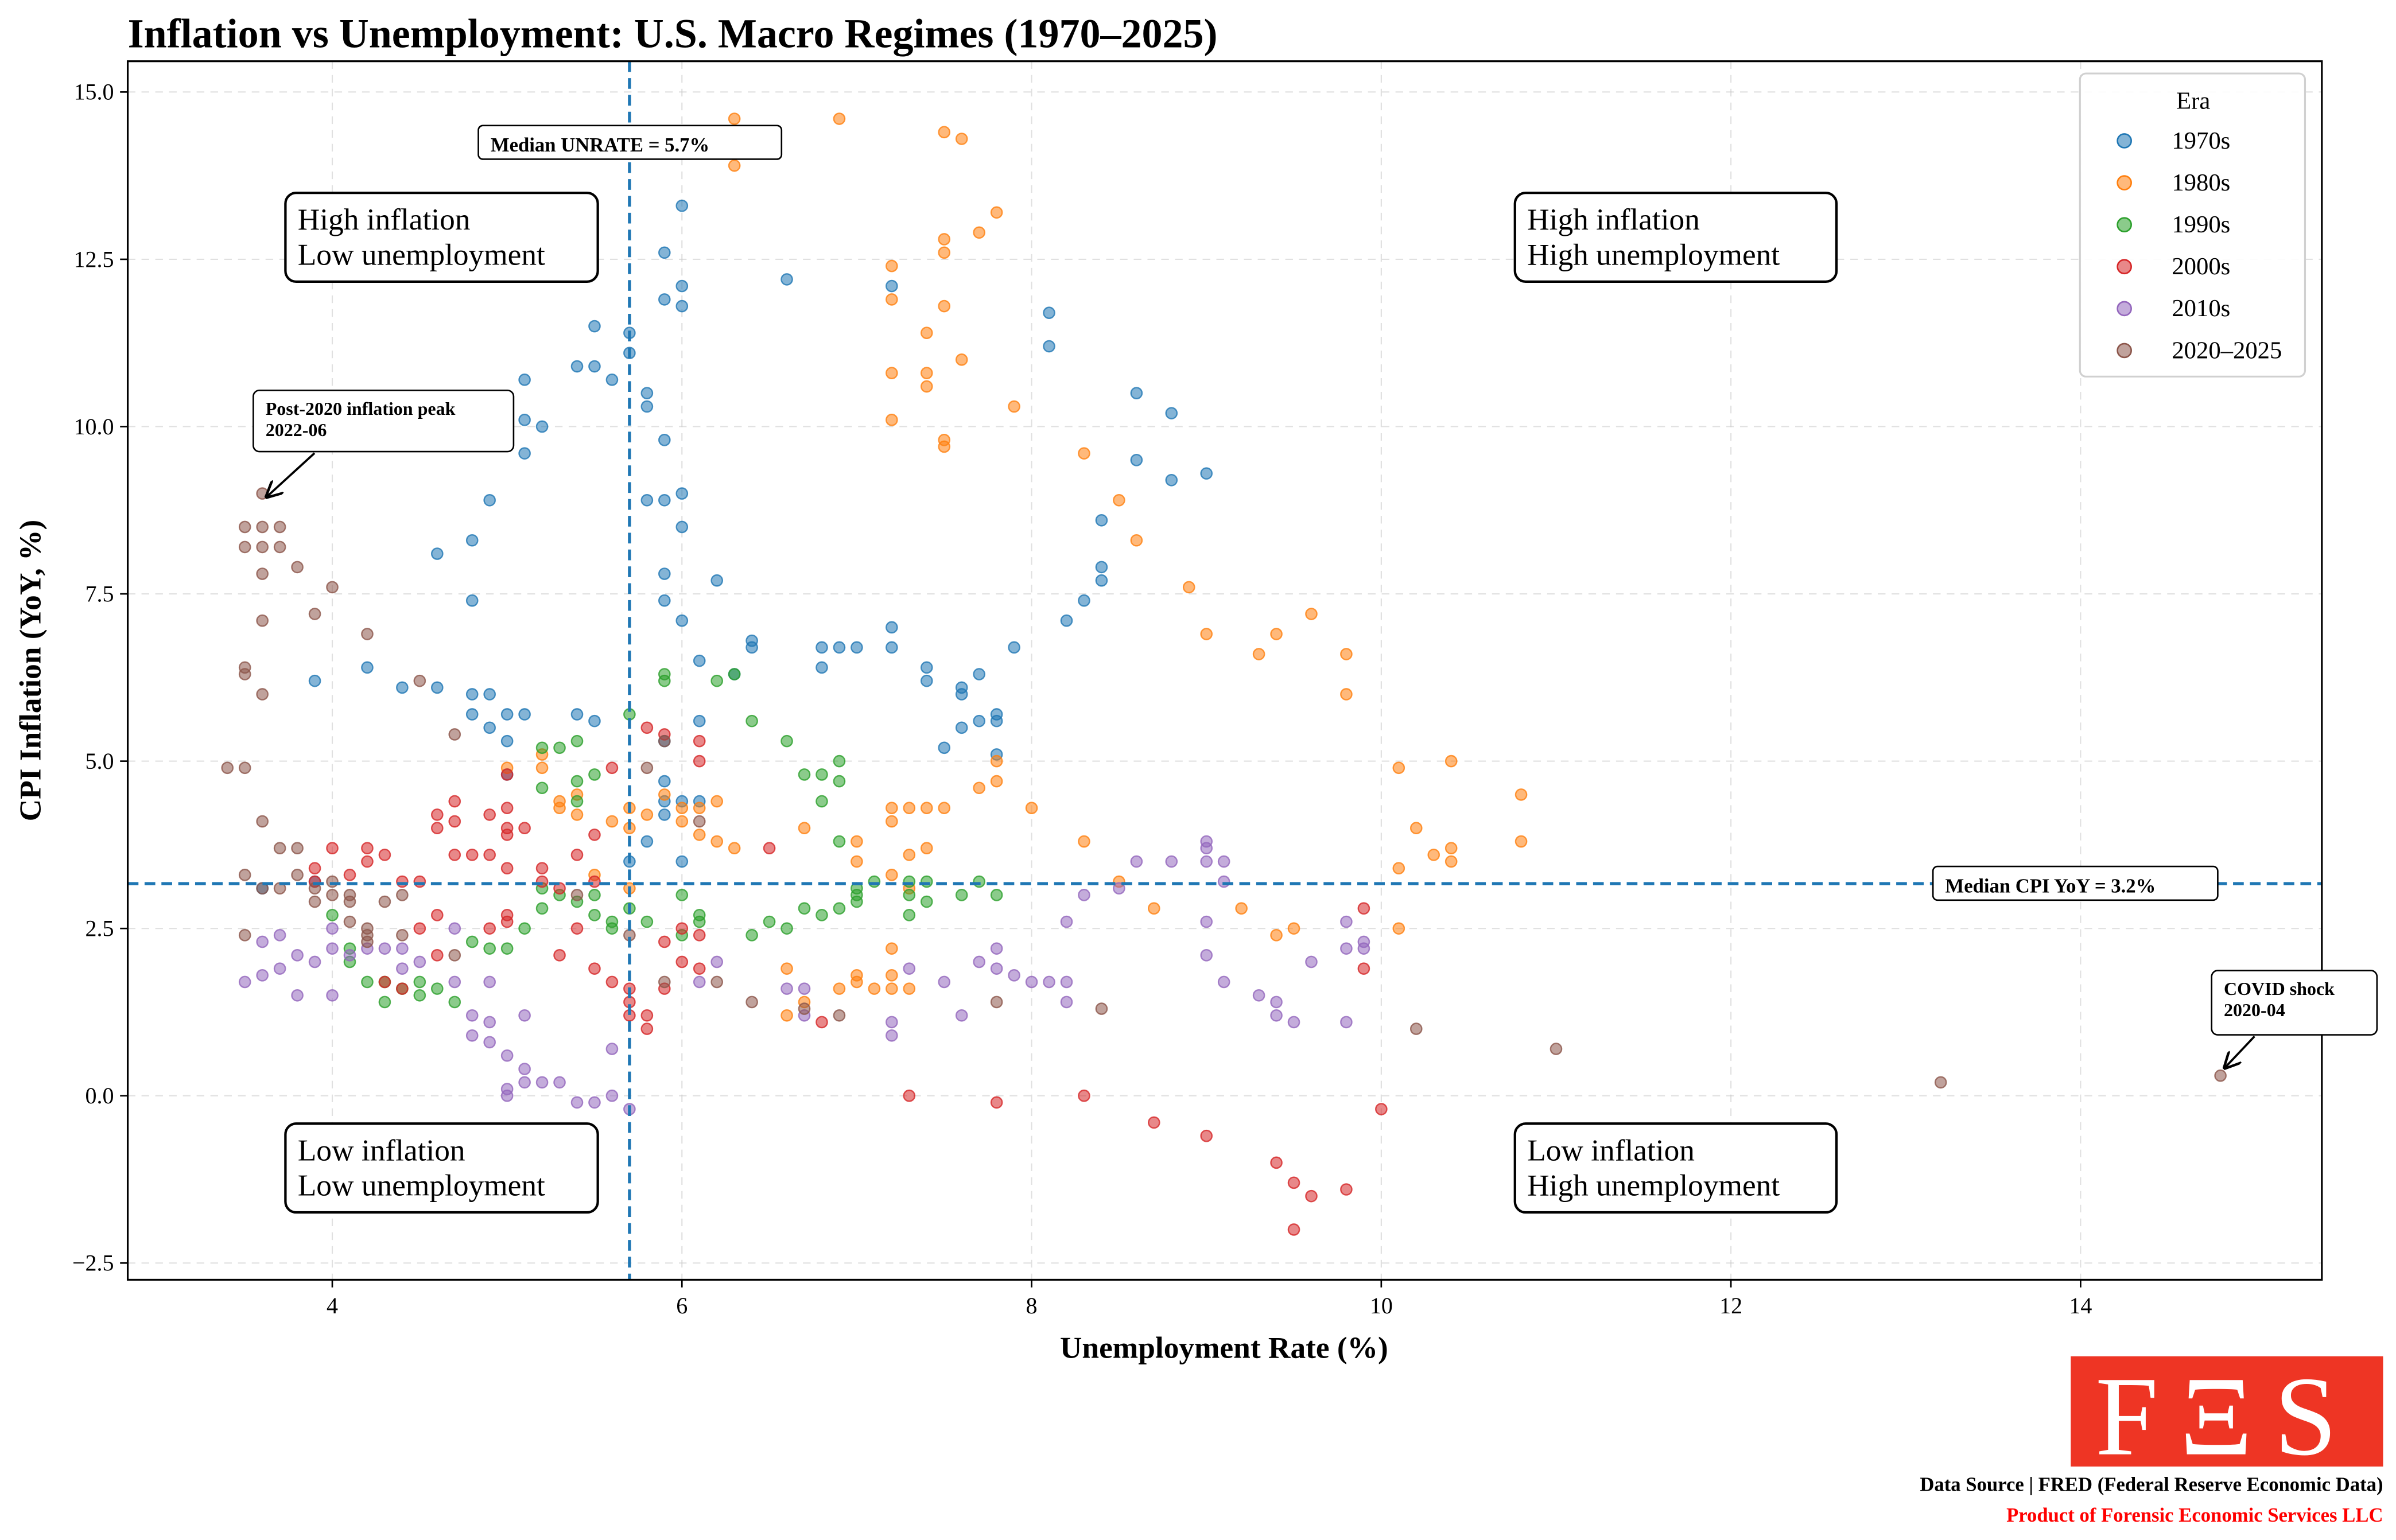  I want to click on median-unrate-label-text: Median UNRATE = 5.7%, so click(600, 145).